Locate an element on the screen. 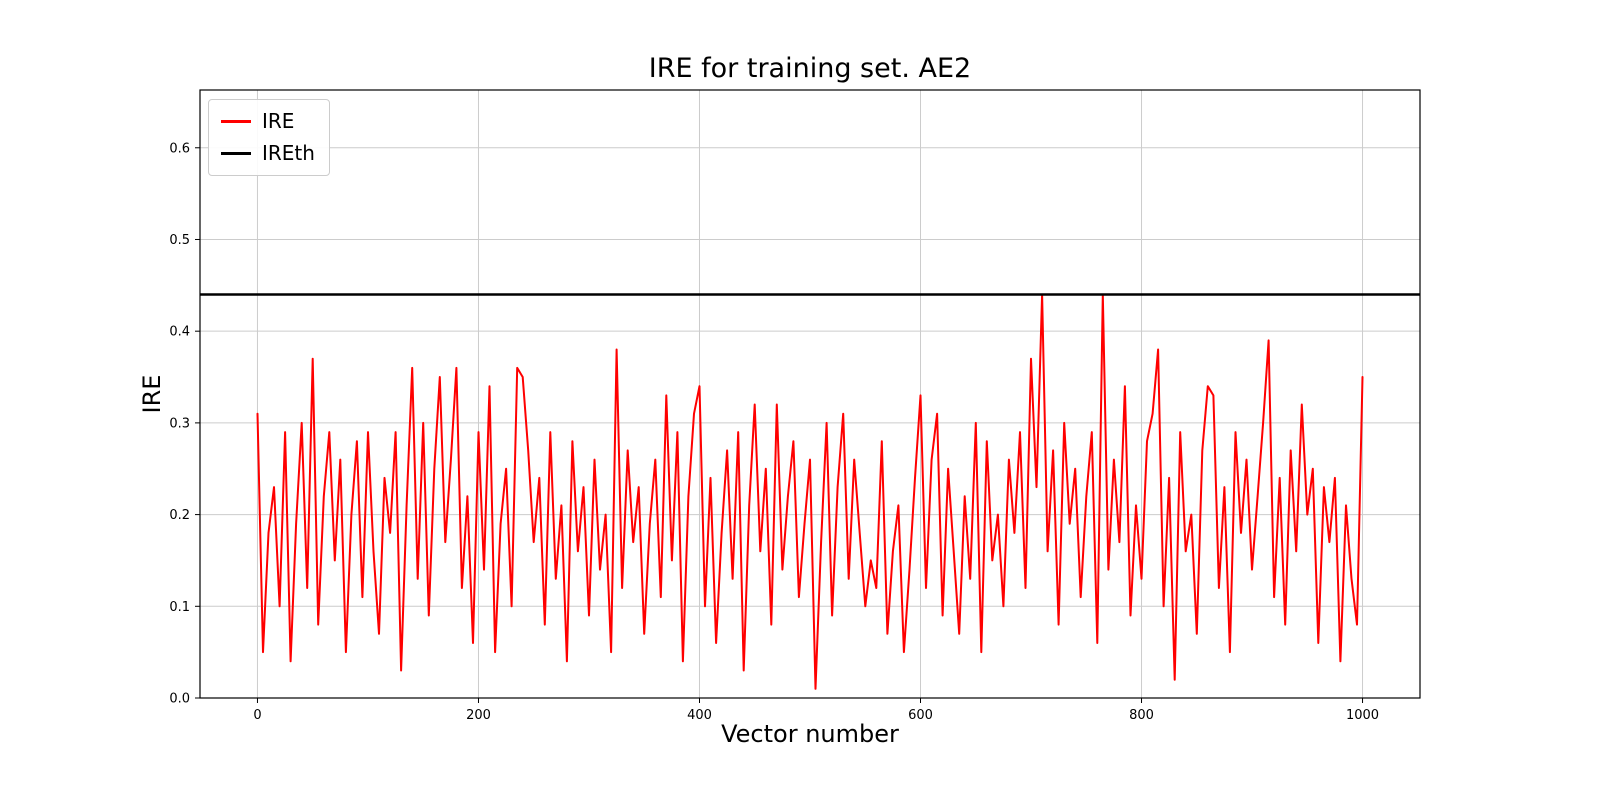  x-tick-label: 1000 is located at coordinates (1362, 715).